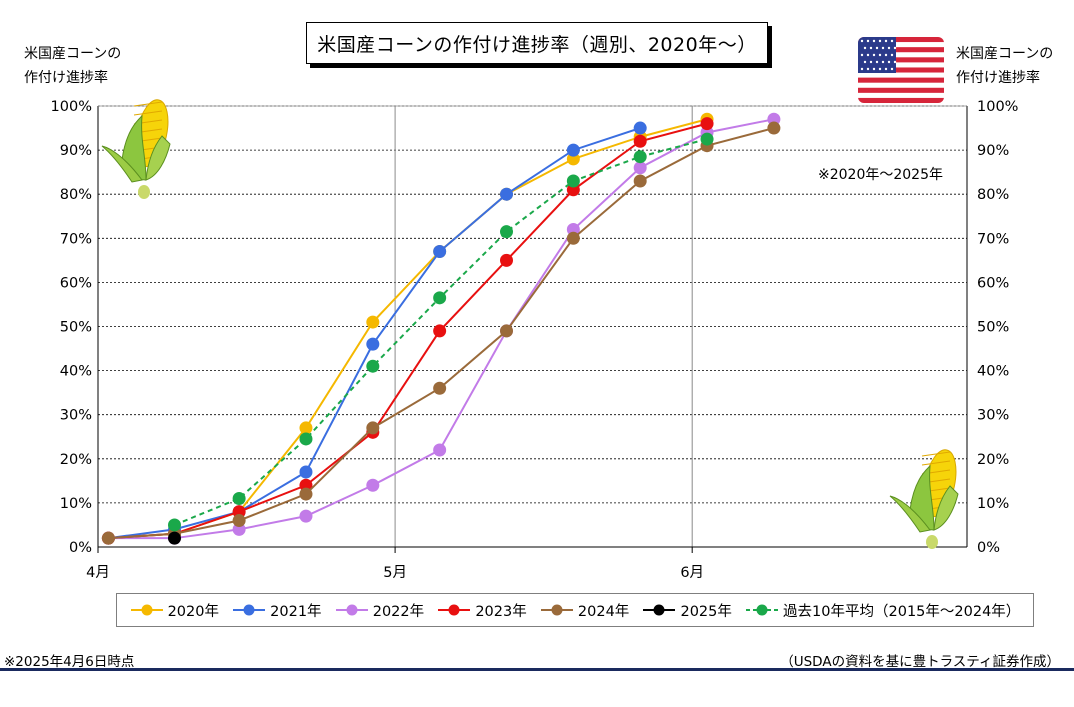  Describe the element at coordinates (76, 239) in the screenshot. I see `y-tick-label-left: 70%` at that location.